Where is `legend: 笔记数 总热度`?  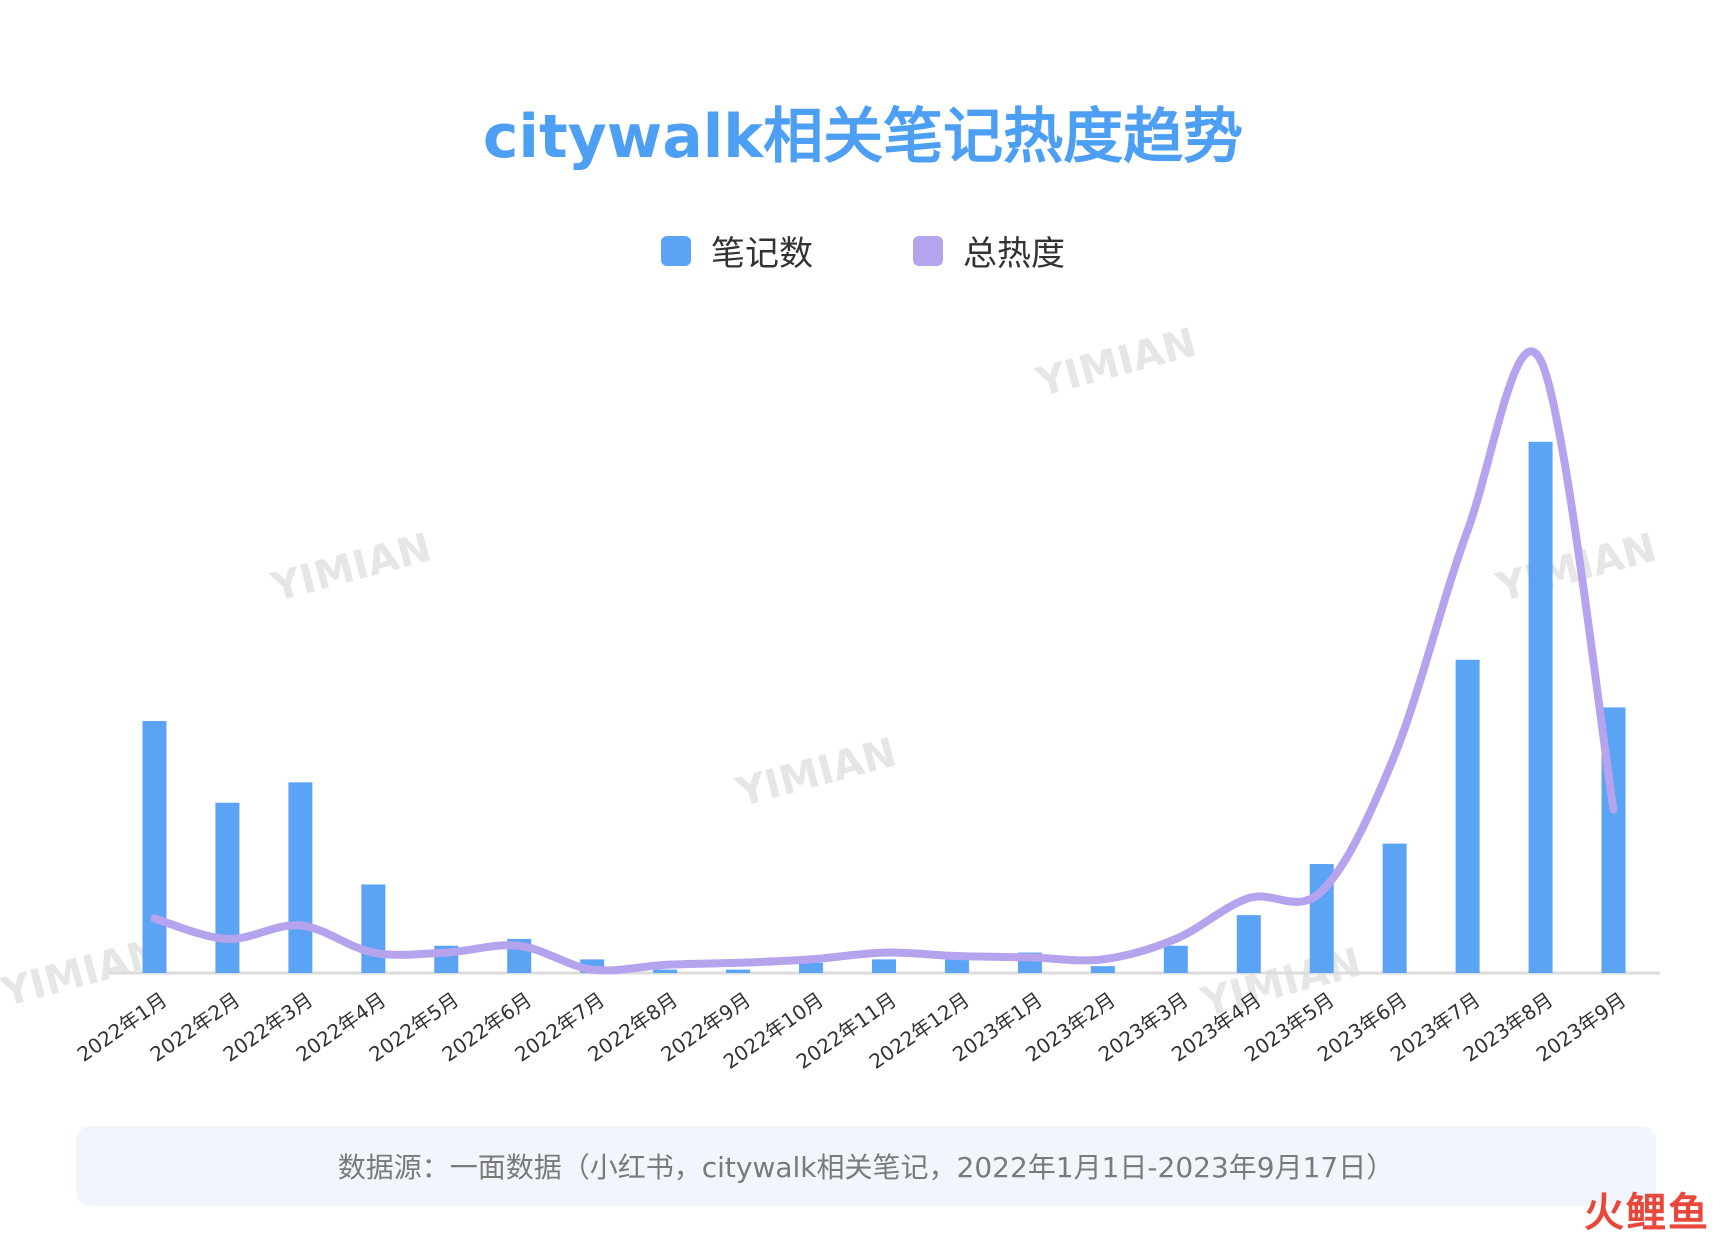 legend: 笔记数 总热度 is located at coordinates (863, 250).